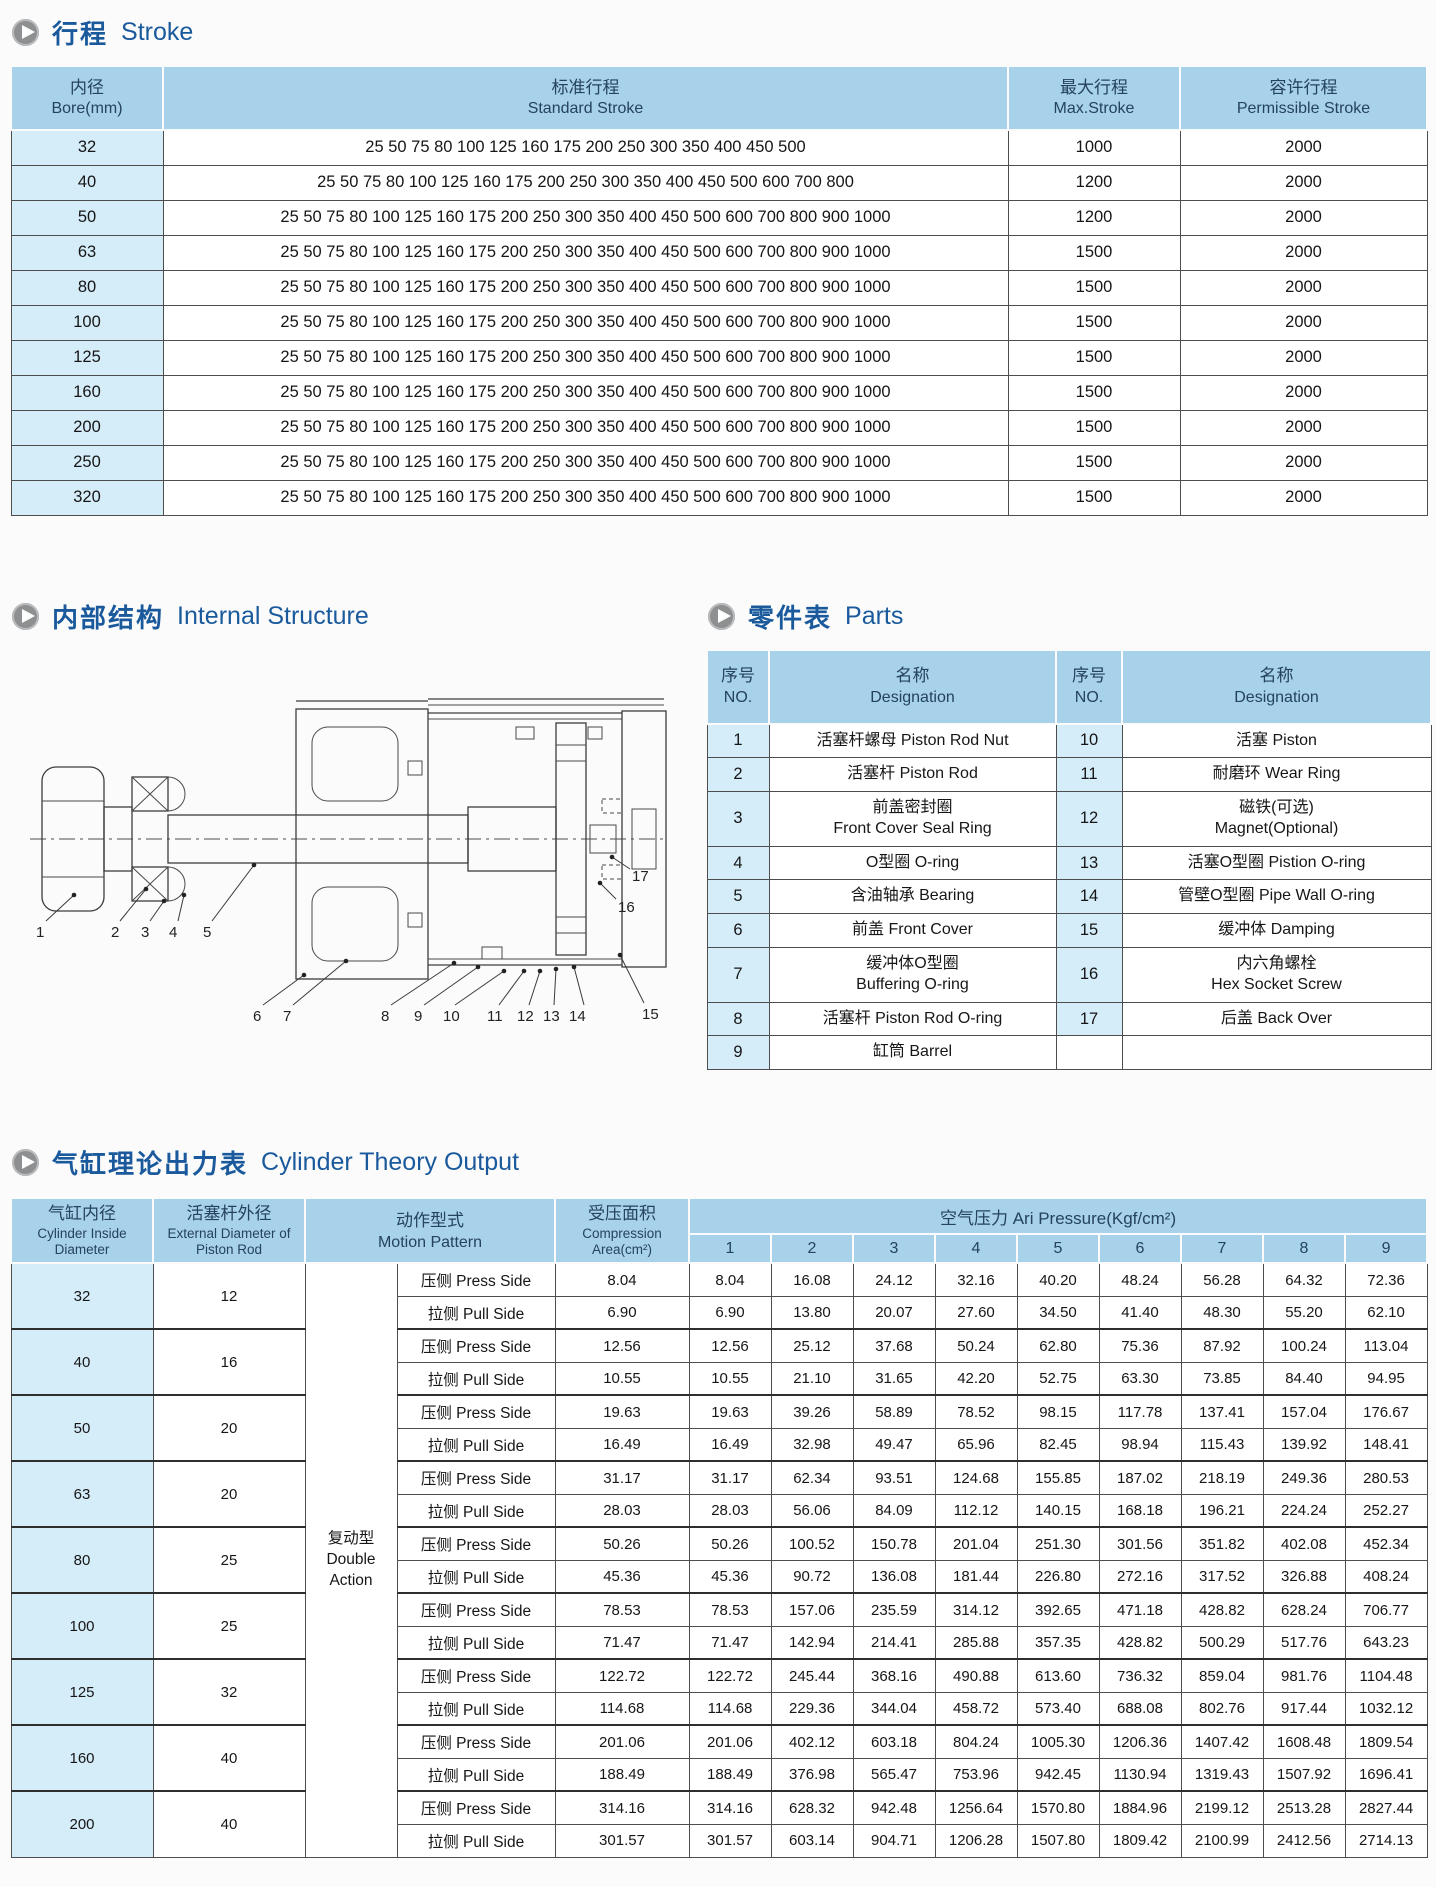 This screenshot has width=1436, height=1887. I want to click on pressure-value-cell: 42.20, so click(976, 1378).